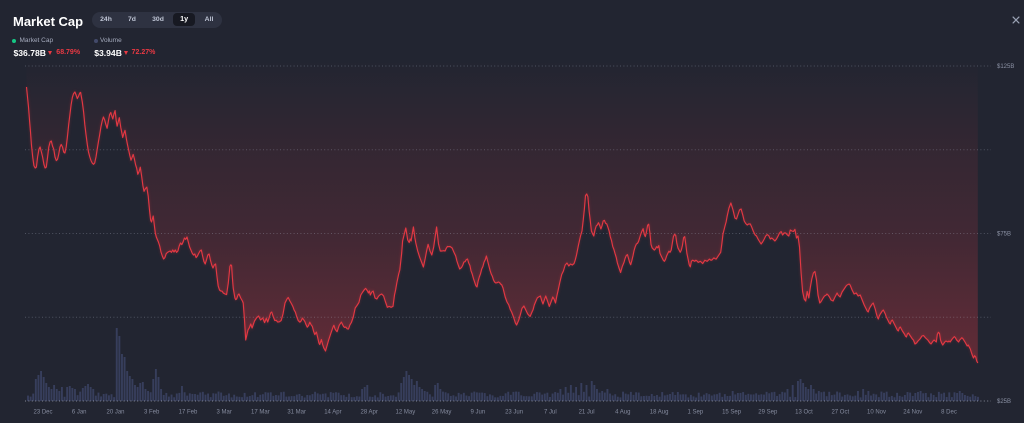 The height and width of the screenshot is (423, 1024). I want to click on svg-text: 1 Sep, so click(695, 413).